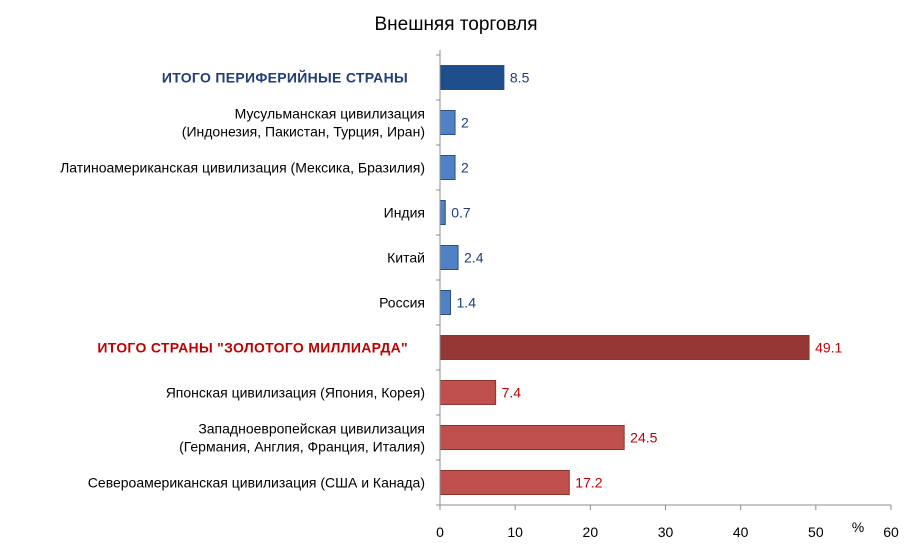 The image size is (911, 549). Describe the element at coordinates (252, 348) in the screenshot. I see `category-label: ИТОГО СТРАНЫ "ЗОЛОТОГО МИЛЛИАРДА"` at that location.